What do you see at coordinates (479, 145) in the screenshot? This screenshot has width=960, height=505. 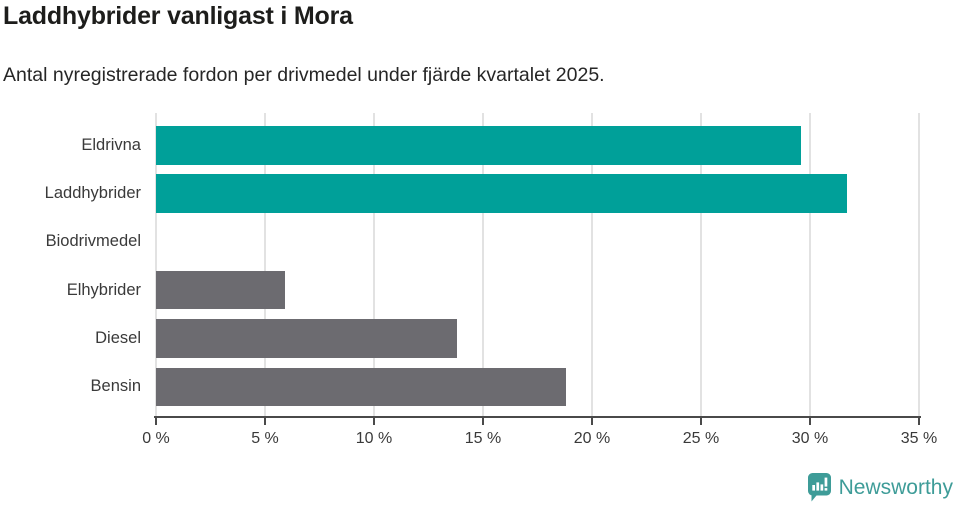 I see `bar-eldrivna` at bounding box center [479, 145].